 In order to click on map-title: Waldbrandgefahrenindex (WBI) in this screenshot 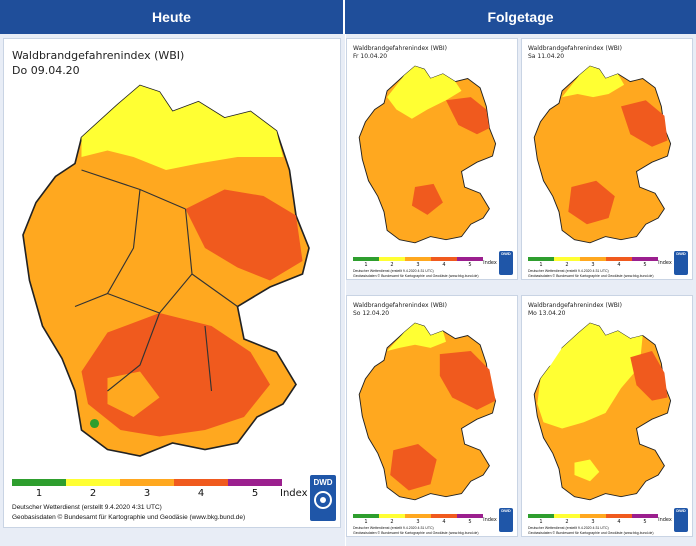, I will do `click(98, 55)`.